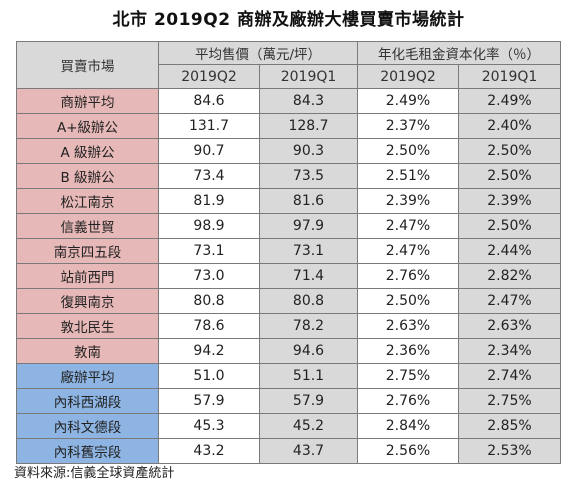 This screenshot has width=577, height=483. I want to click on price-current-cell: 51.0, so click(209, 376).